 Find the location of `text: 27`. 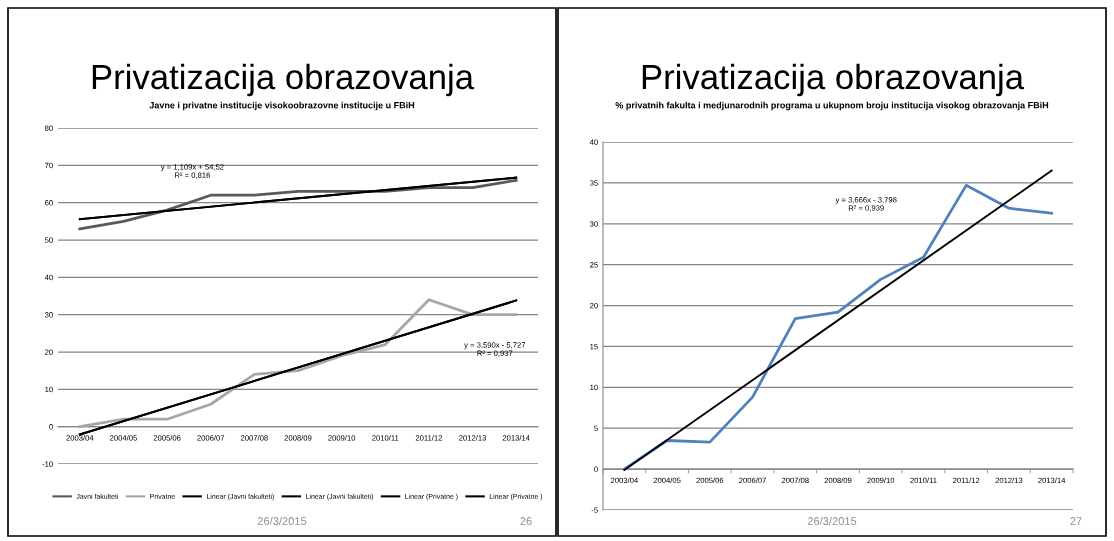

text: 27 is located at coordinates (1076, 521).